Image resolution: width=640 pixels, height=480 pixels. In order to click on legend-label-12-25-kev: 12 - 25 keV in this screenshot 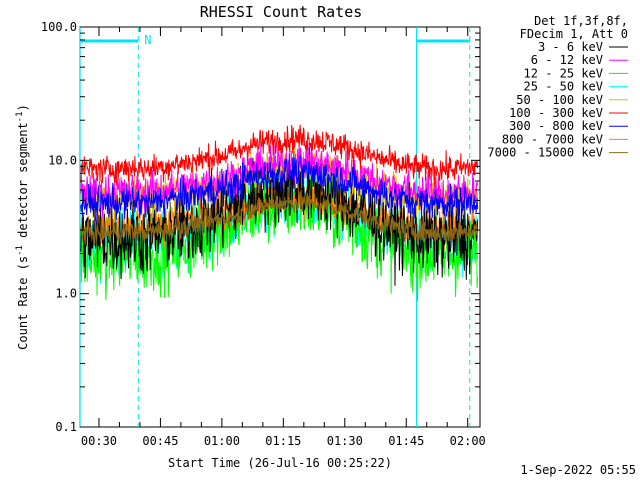, I will do `click(563, 73)`.